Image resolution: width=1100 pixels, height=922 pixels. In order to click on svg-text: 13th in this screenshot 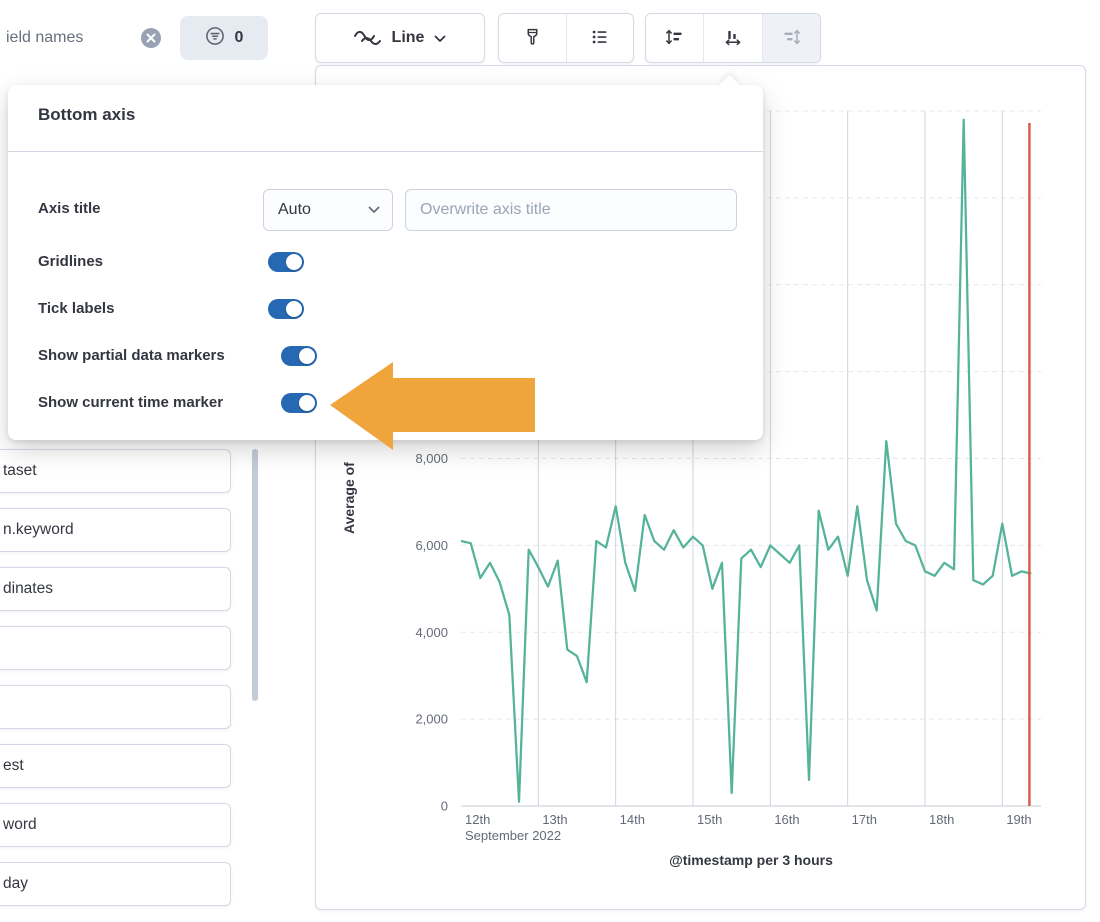, I will do `click(554, 819)`.